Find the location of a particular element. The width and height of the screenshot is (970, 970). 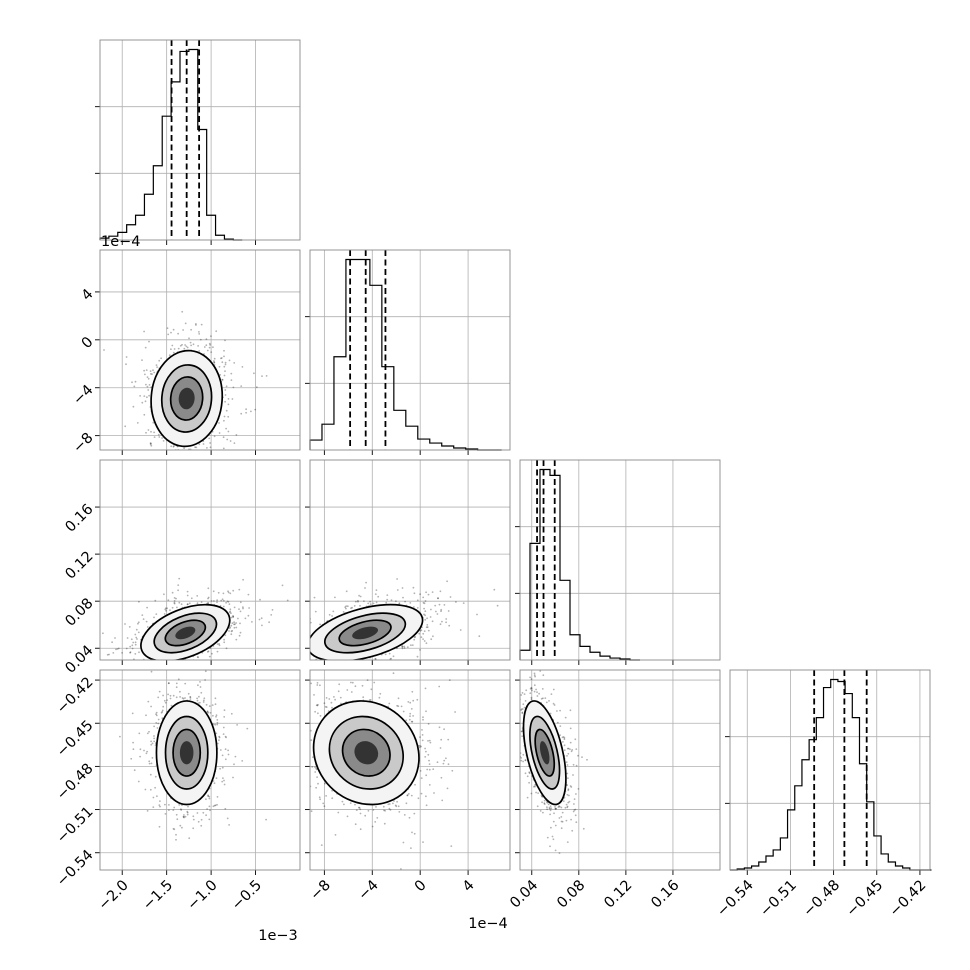

xtick-label-0-0: −2.0 is located at coordinates (114, 895).